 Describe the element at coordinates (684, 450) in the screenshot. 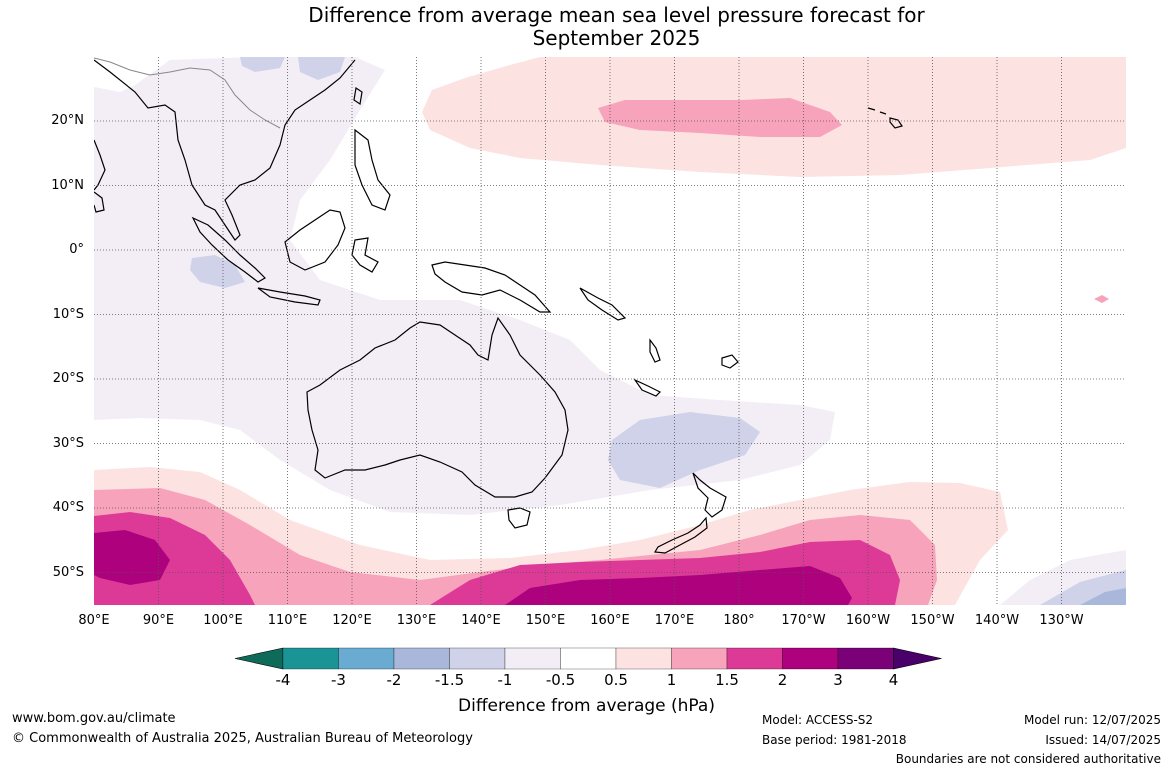

I see `anomaly-region-neg-medium-tasman` at that location.